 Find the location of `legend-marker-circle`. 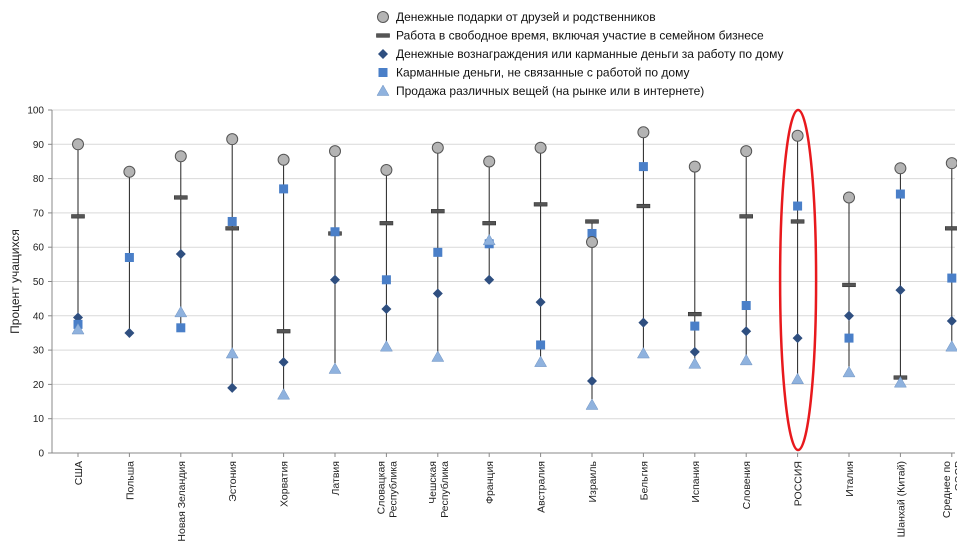

legend-marker-circle is located at coordinates (383, 17).